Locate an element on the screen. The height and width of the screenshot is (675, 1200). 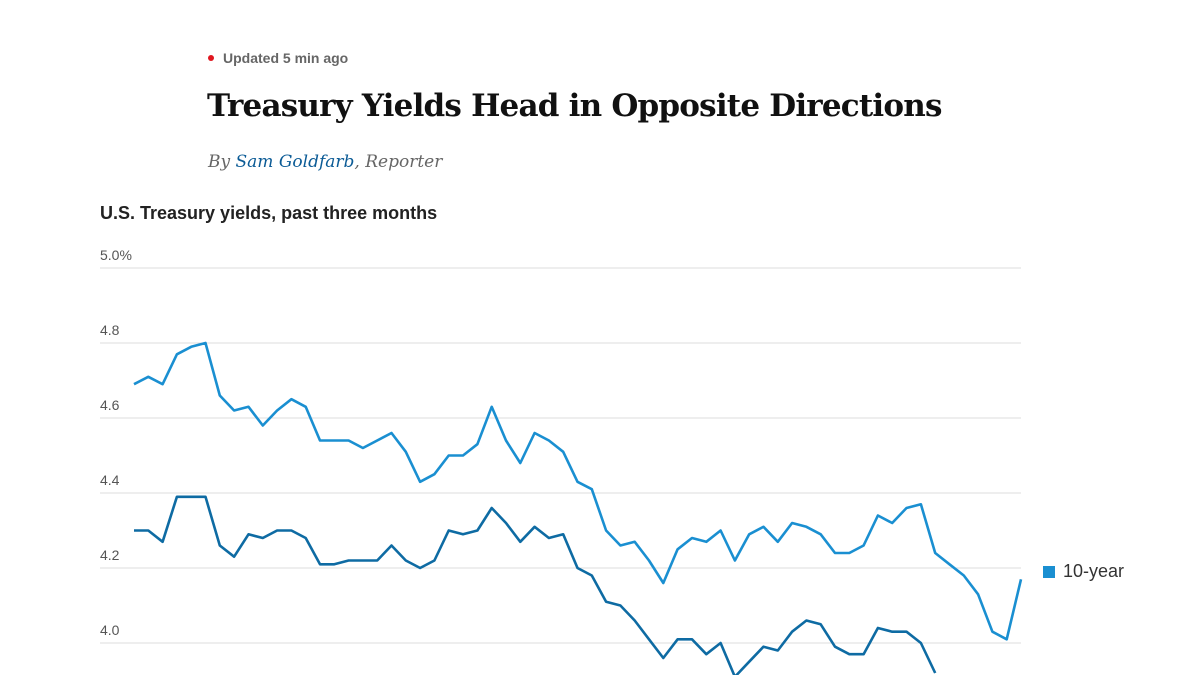
y-tick-label: 4.8 is located at coordinates (110, 330).